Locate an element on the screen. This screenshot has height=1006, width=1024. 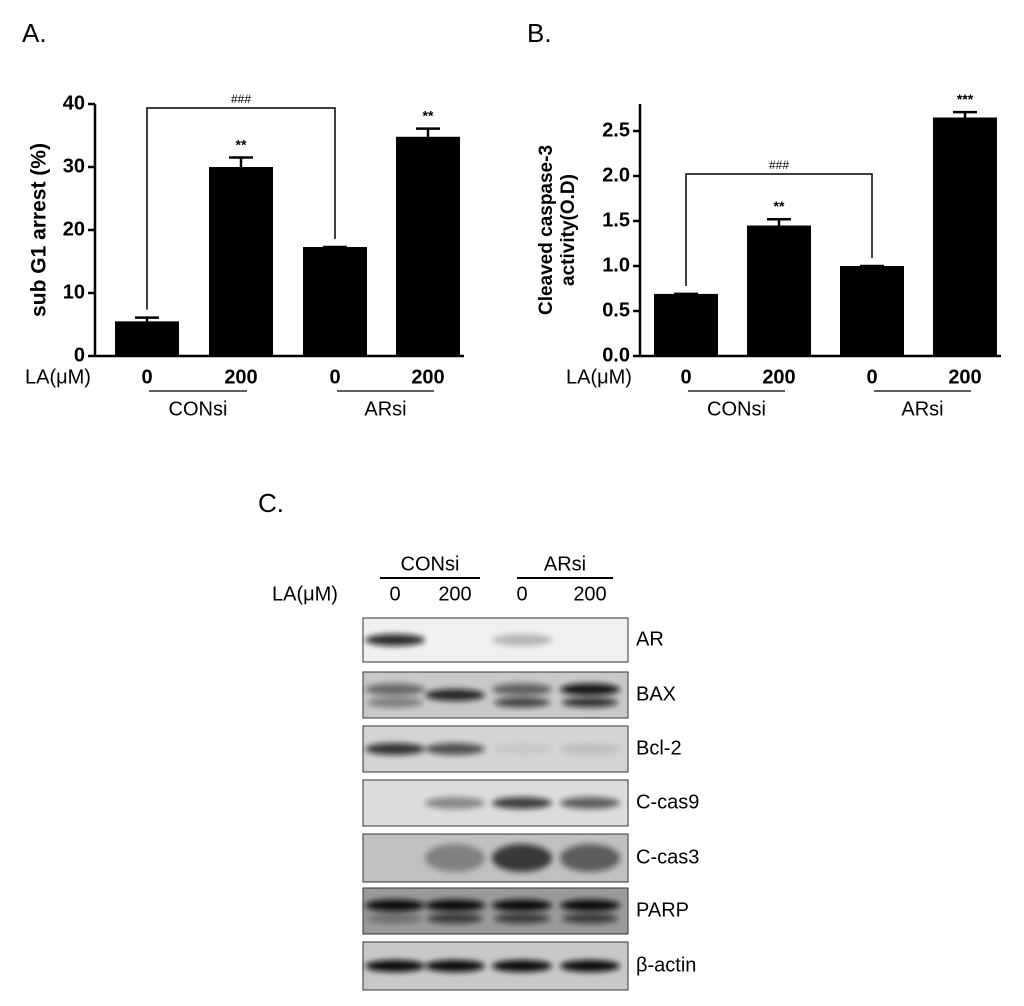
blot-row-label: C-cas3 is located at coordinates (667, 857).